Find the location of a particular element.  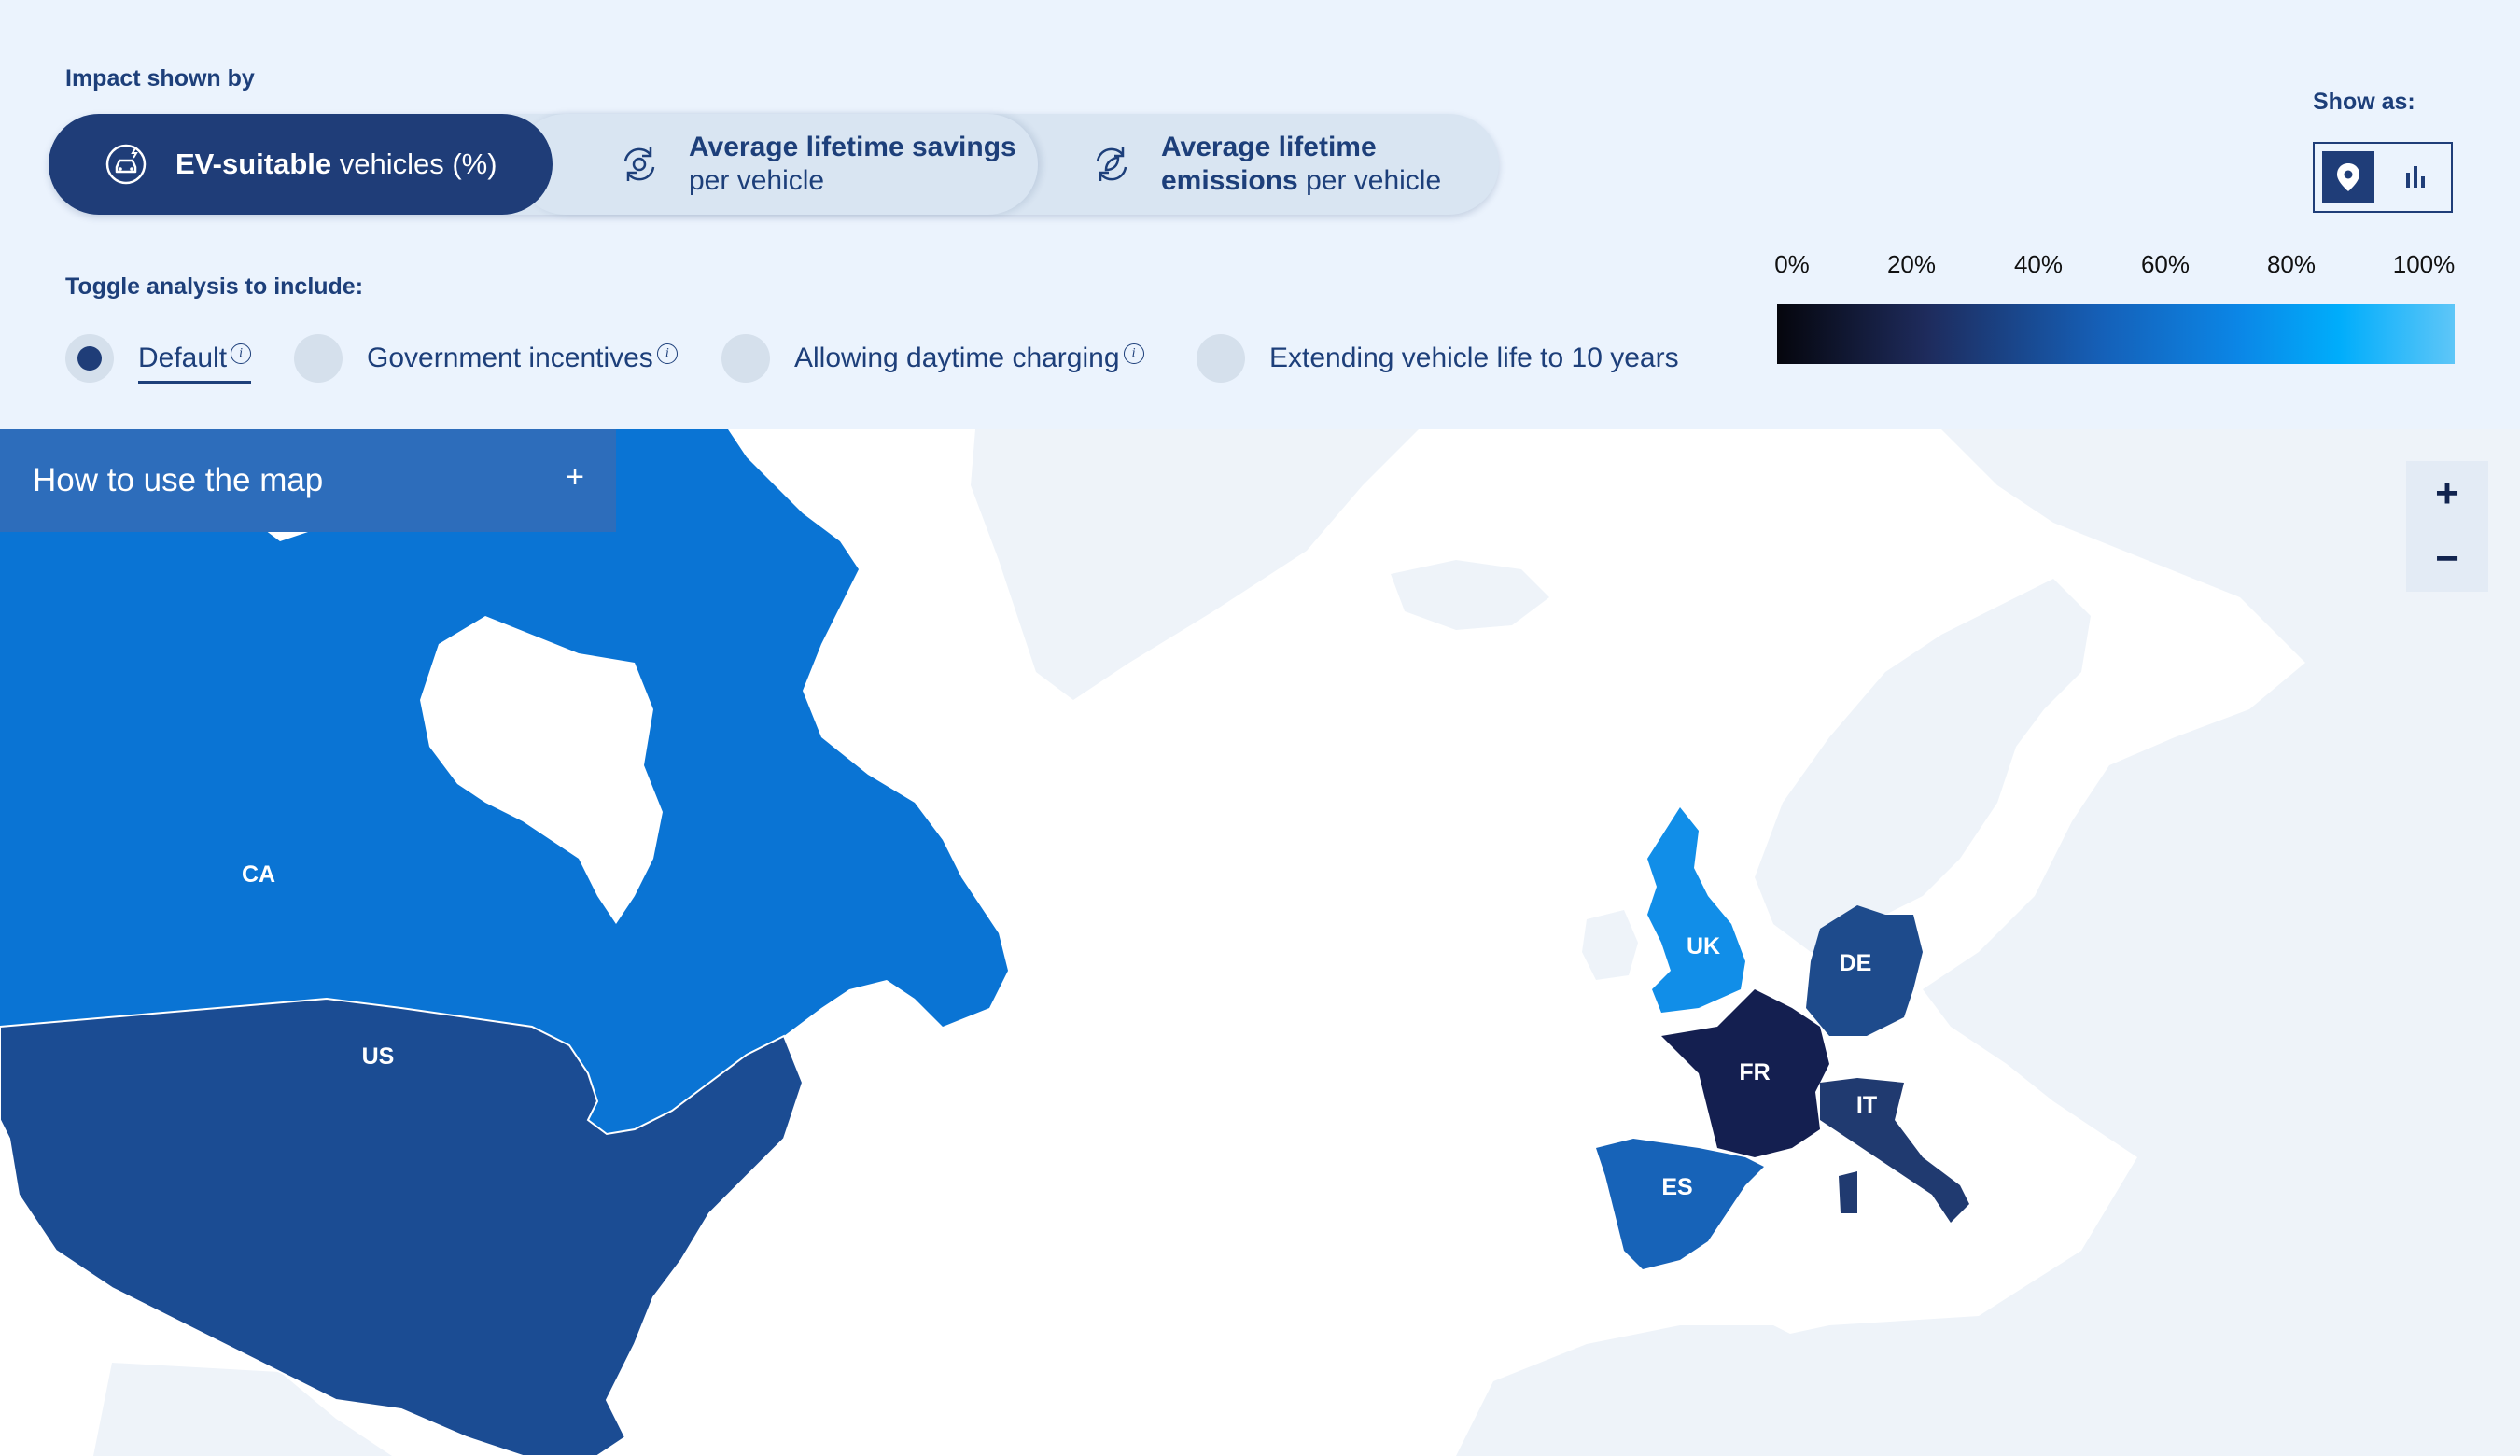

map-view-button is located at coordinates (2348, 177).